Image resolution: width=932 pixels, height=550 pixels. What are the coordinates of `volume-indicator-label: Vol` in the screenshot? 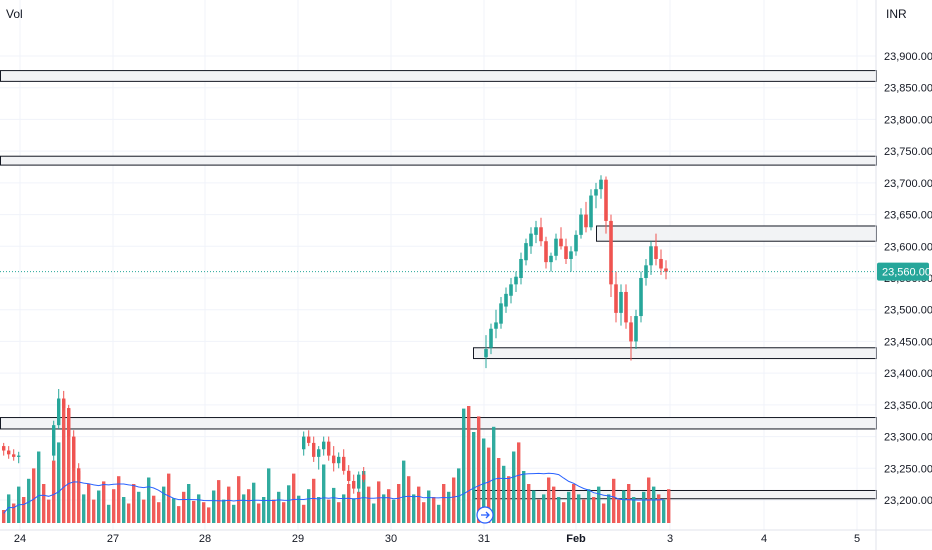 It's located at (14, 14).